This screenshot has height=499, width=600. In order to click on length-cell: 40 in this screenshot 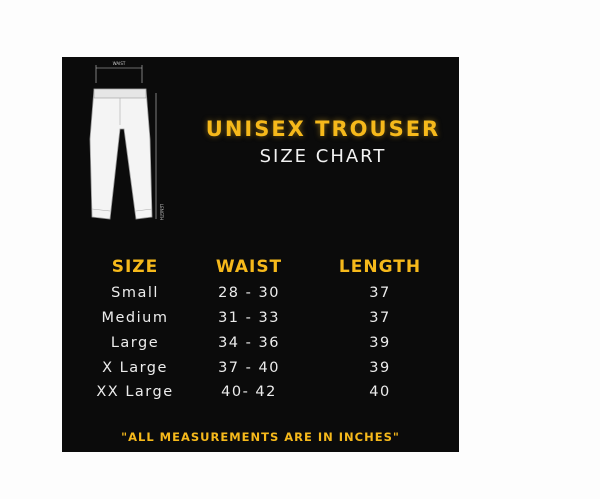, I will do `click(380, 392)`.